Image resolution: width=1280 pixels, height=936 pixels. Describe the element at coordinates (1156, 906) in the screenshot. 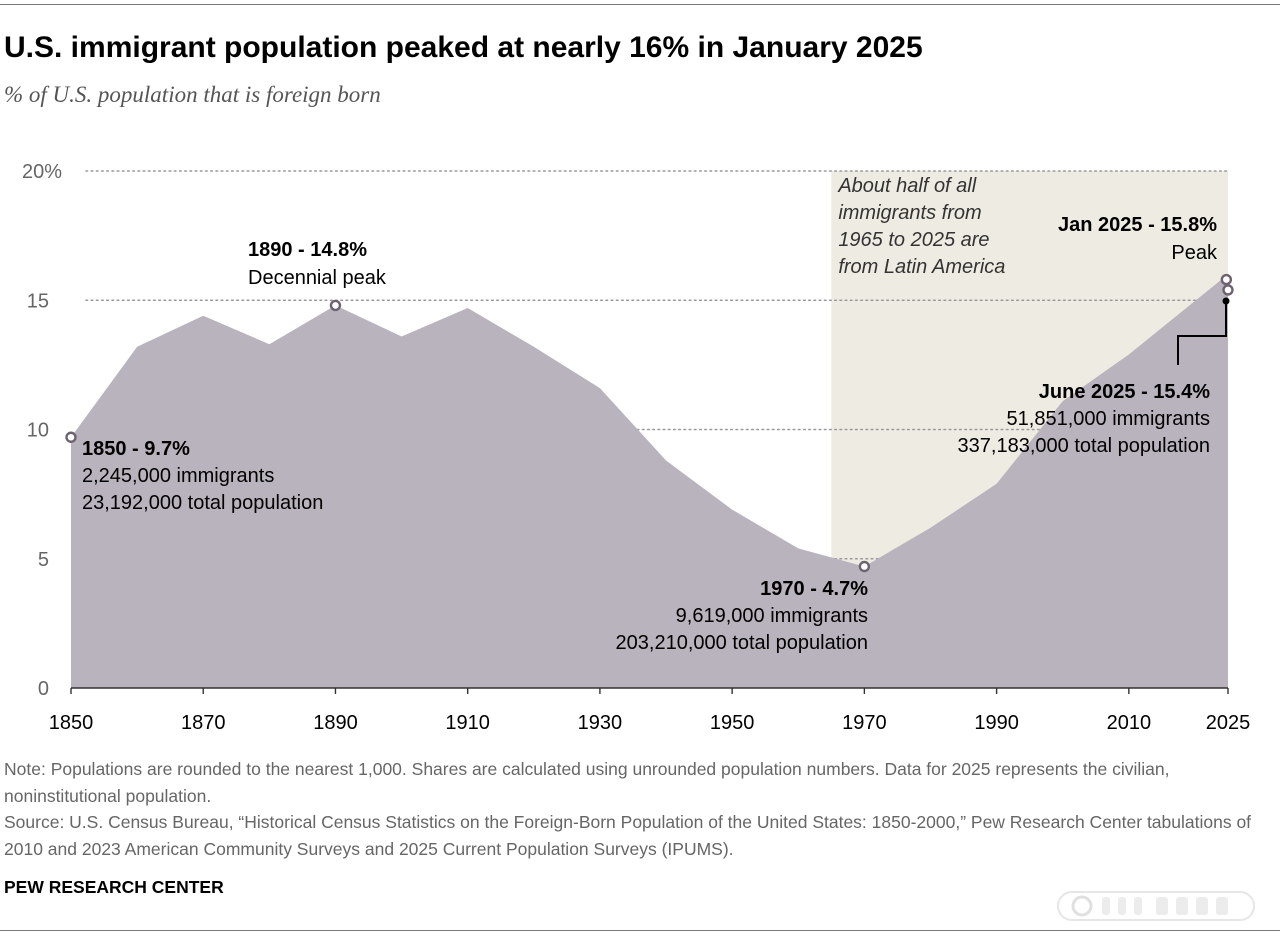

I see `watermark-logo` at that location.